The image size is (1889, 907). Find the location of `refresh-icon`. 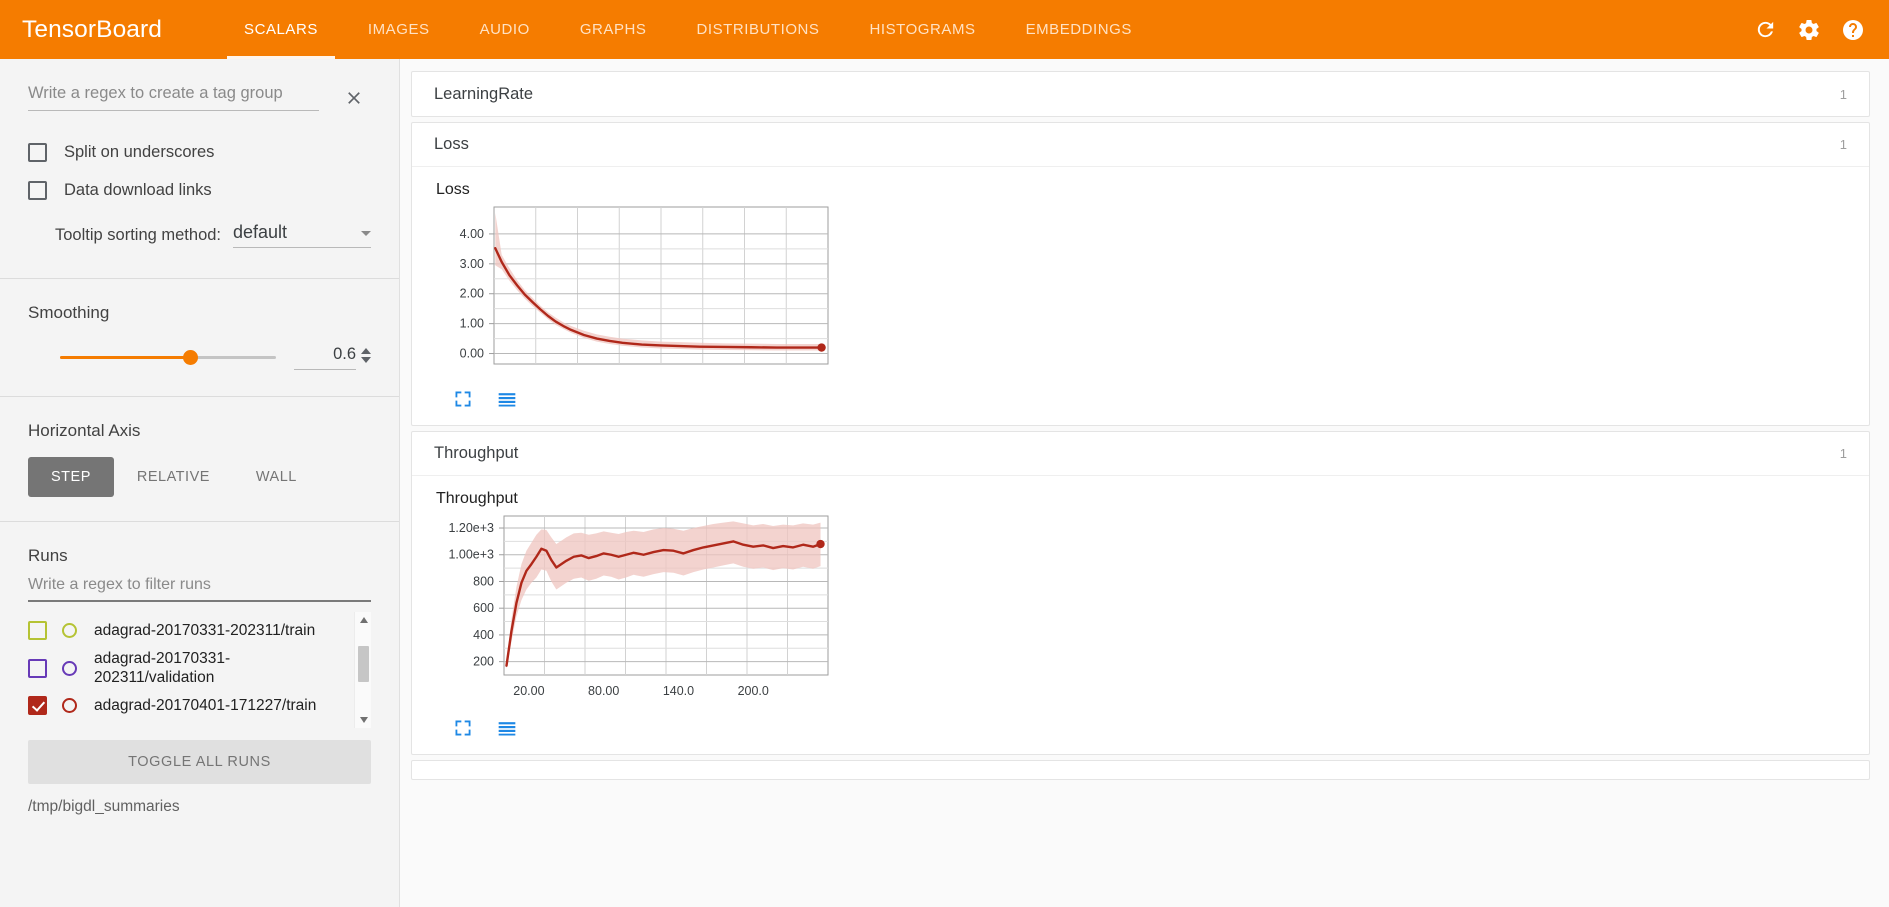

refresh-icon is located at coordinates (1765, 30).